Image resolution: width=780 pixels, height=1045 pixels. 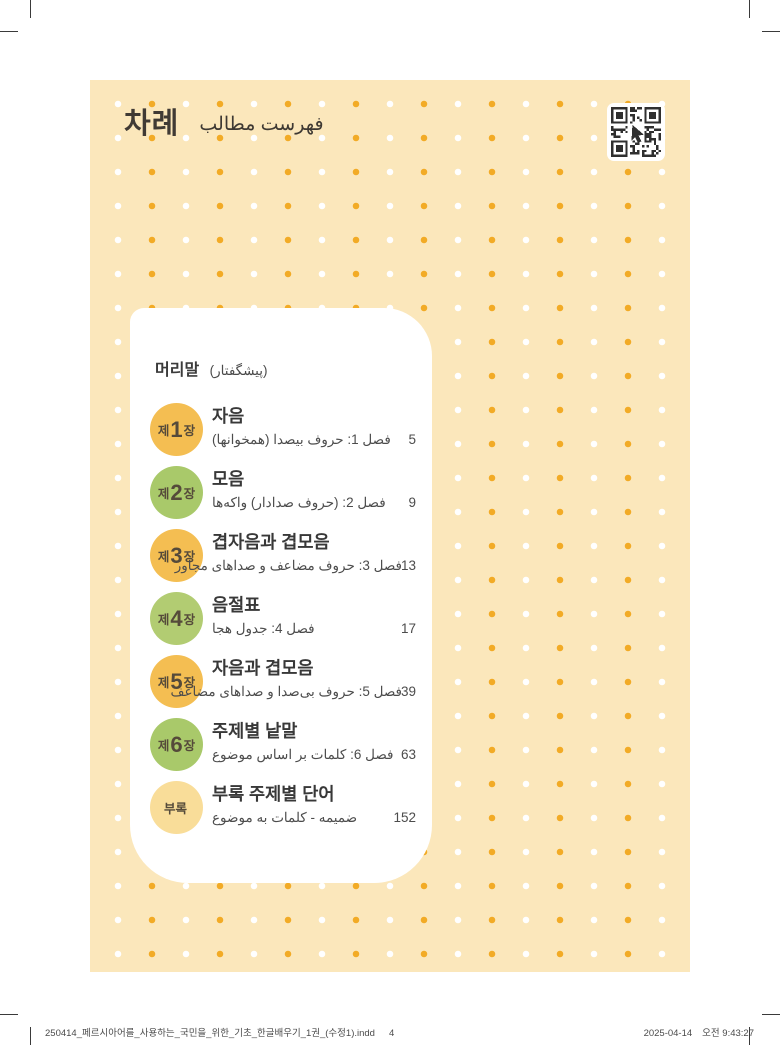 I want to click on chapter-title-persian: فصل 2: (حروف صدادار) واکه‌ها, so click(x=299, y=502).